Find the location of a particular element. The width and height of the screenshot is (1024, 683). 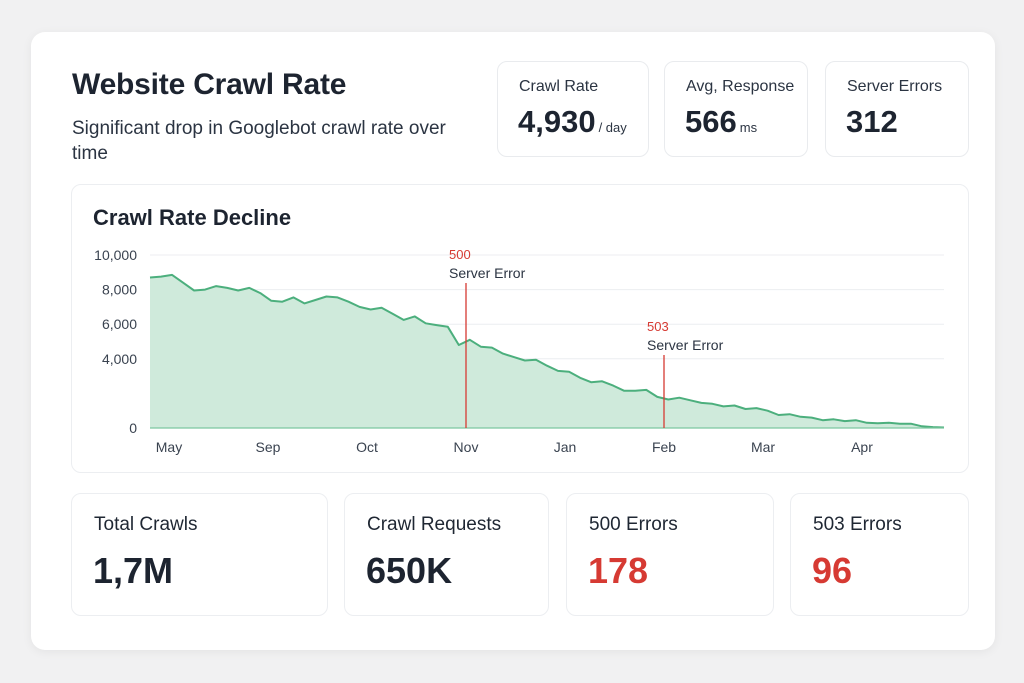

stat-value: 312 is located at coordinates (872, 122).